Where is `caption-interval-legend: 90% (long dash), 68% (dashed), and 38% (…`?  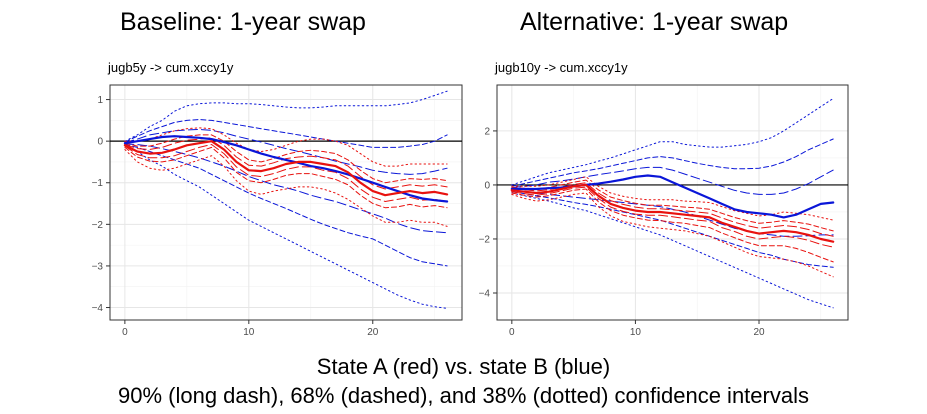
caption-interval-legend: 90% (long dash), 68% (dashed), and 38% (… is located at coordinates (463, 395).